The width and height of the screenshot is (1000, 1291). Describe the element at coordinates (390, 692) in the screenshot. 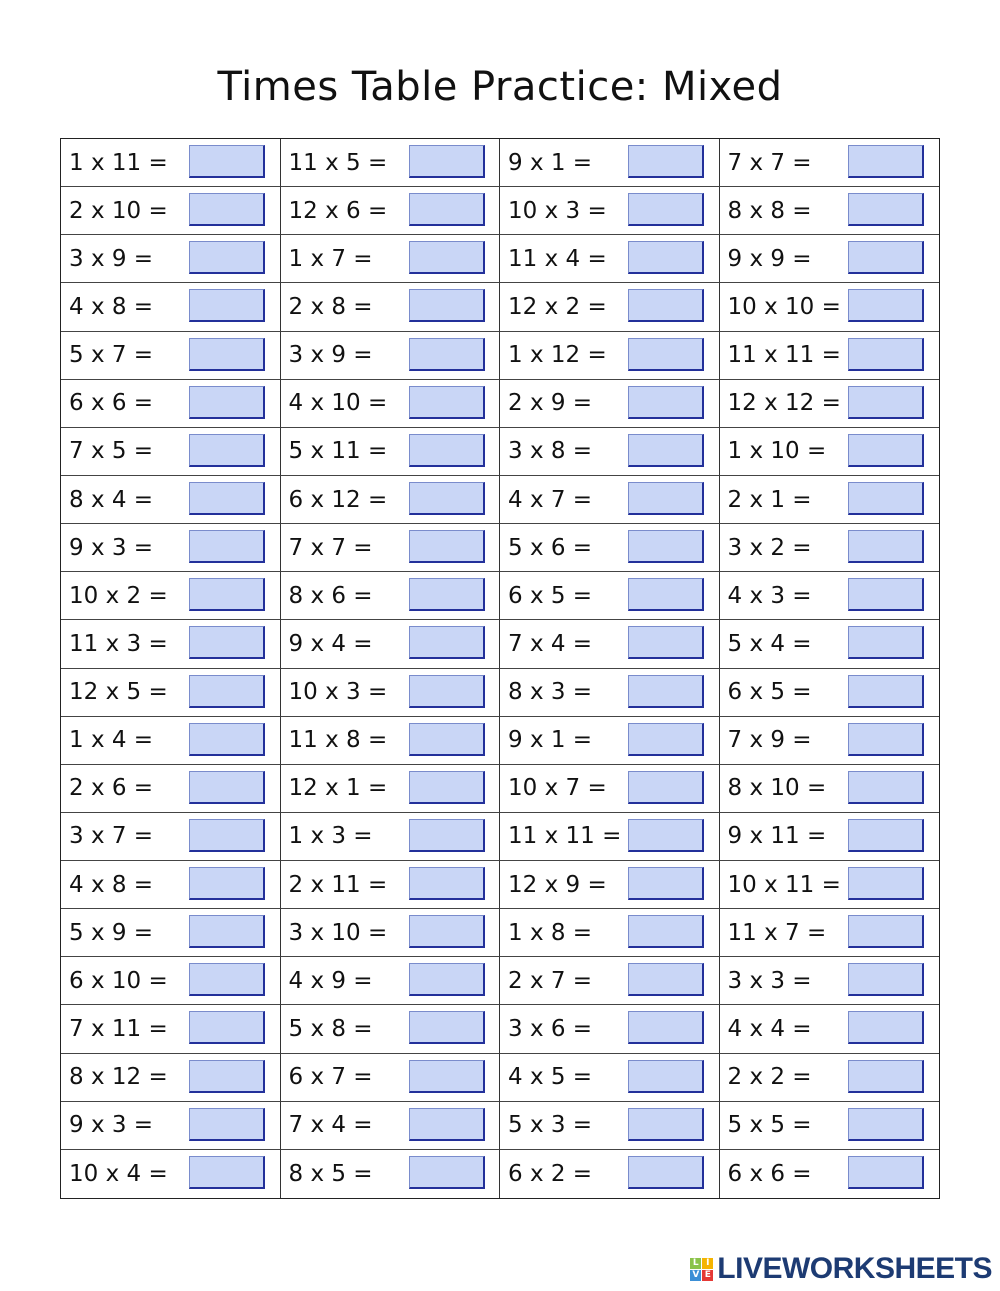

I see `problem-cell: 10 x 3 =` at that location.